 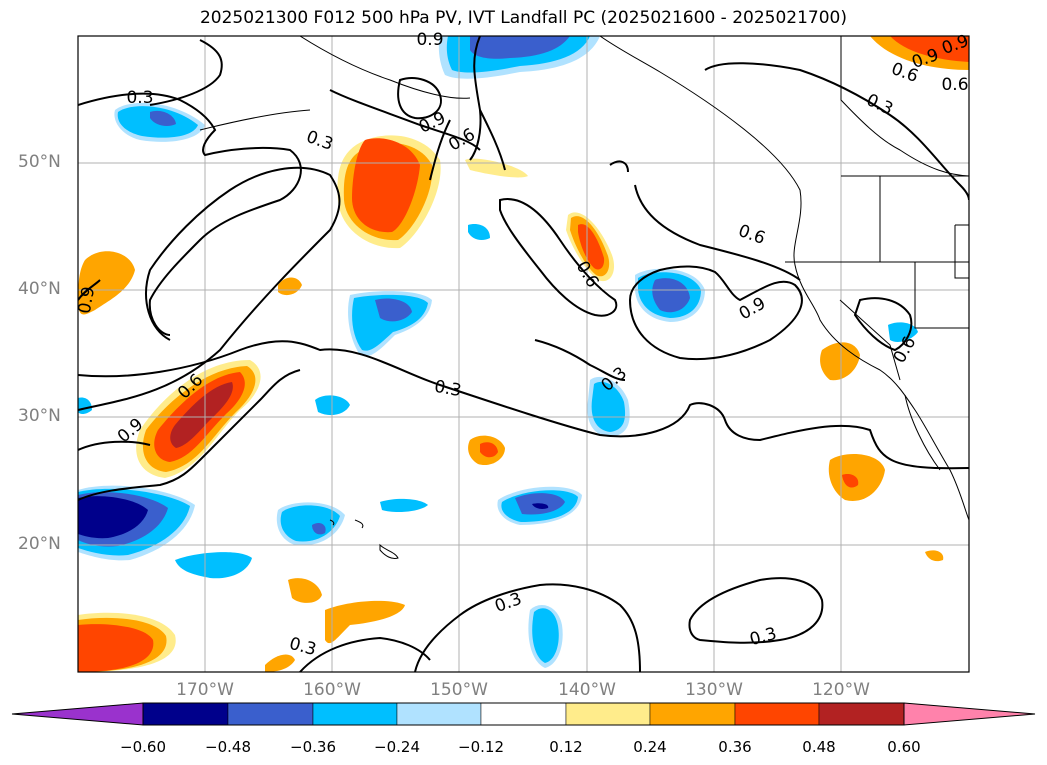 I want to click on lat-label: 20°N, so click(x=39, y=544).